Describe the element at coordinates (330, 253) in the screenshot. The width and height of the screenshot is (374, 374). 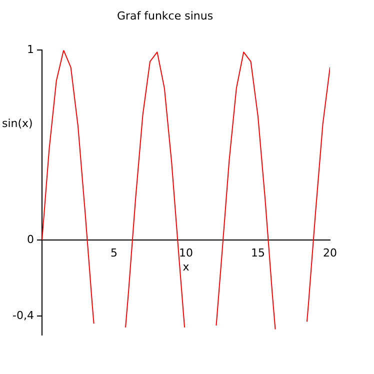
I see `x-tick-label: 20` at that location.